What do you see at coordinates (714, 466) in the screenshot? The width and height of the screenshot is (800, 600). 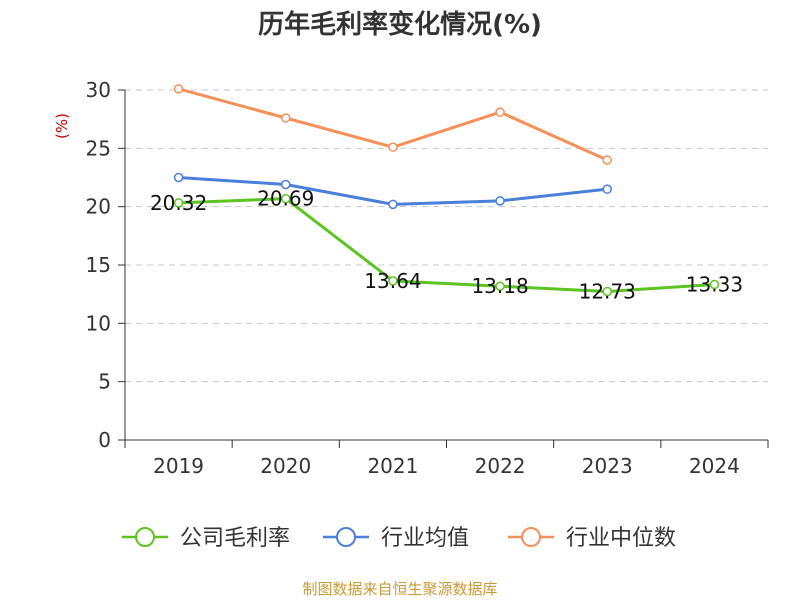 I see `x-tick-label: 2024` at bounding box center [714, 466].